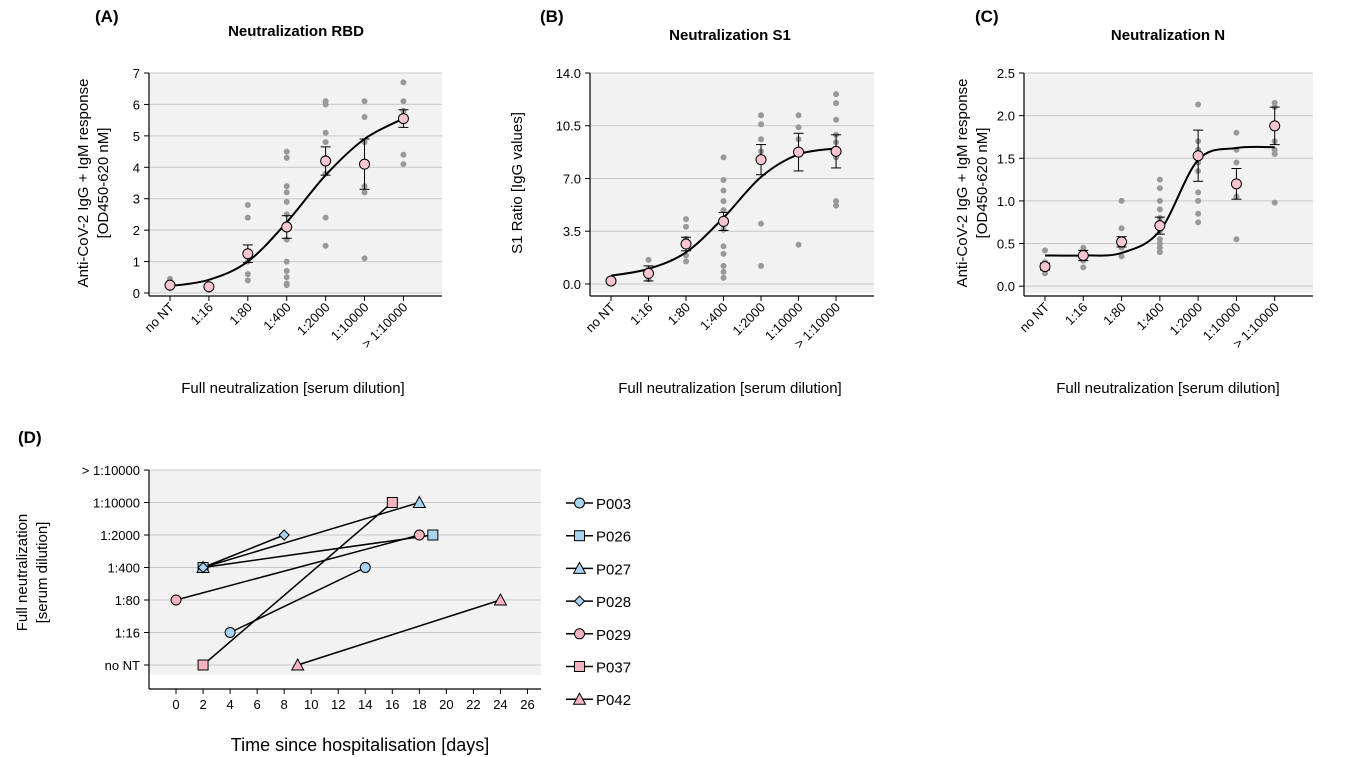  What do you see at coordinates (42, 573) in the screenshot?
I see `y-axis-label-line2: [serum dilution]` at bounding box center [42, 573].